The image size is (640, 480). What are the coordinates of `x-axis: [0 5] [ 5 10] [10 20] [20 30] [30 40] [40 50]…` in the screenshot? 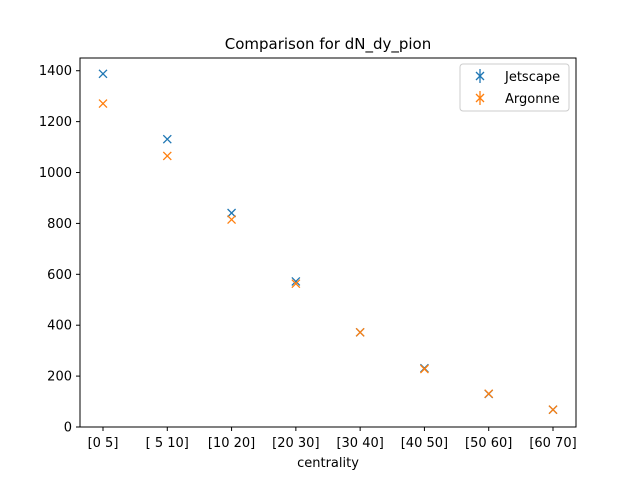 It's located at (332, 439).